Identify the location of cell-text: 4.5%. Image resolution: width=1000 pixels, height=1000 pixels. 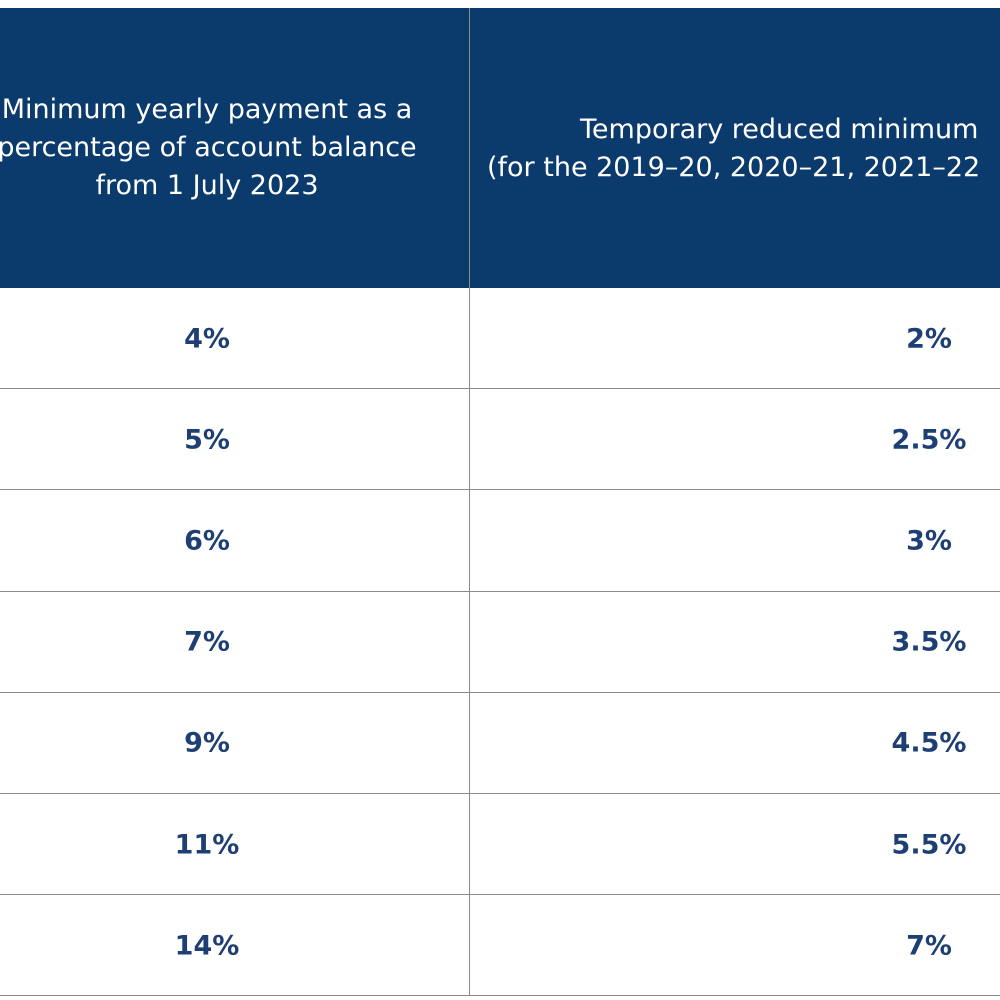
(929, 743).